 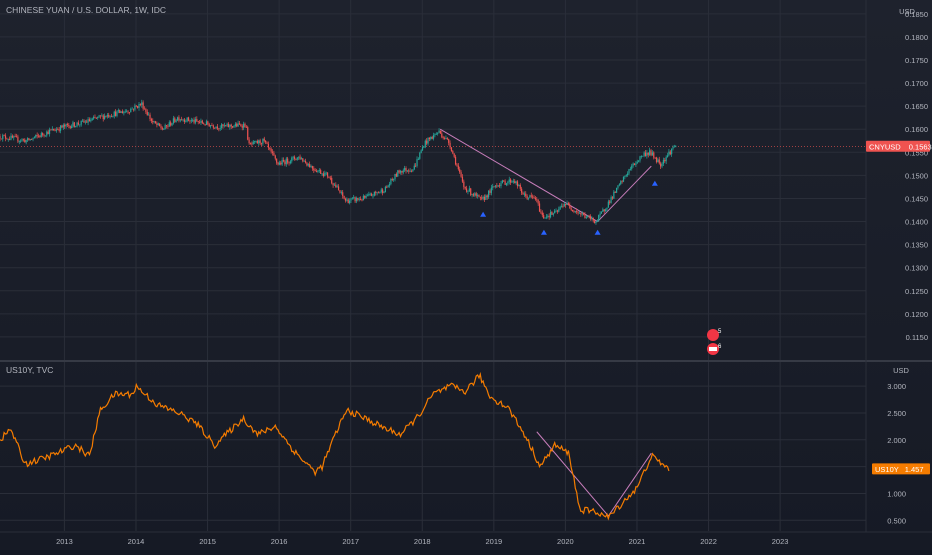 I want to click on cnyusd-tag-value: 0.1563, so click(x=920, y=146).